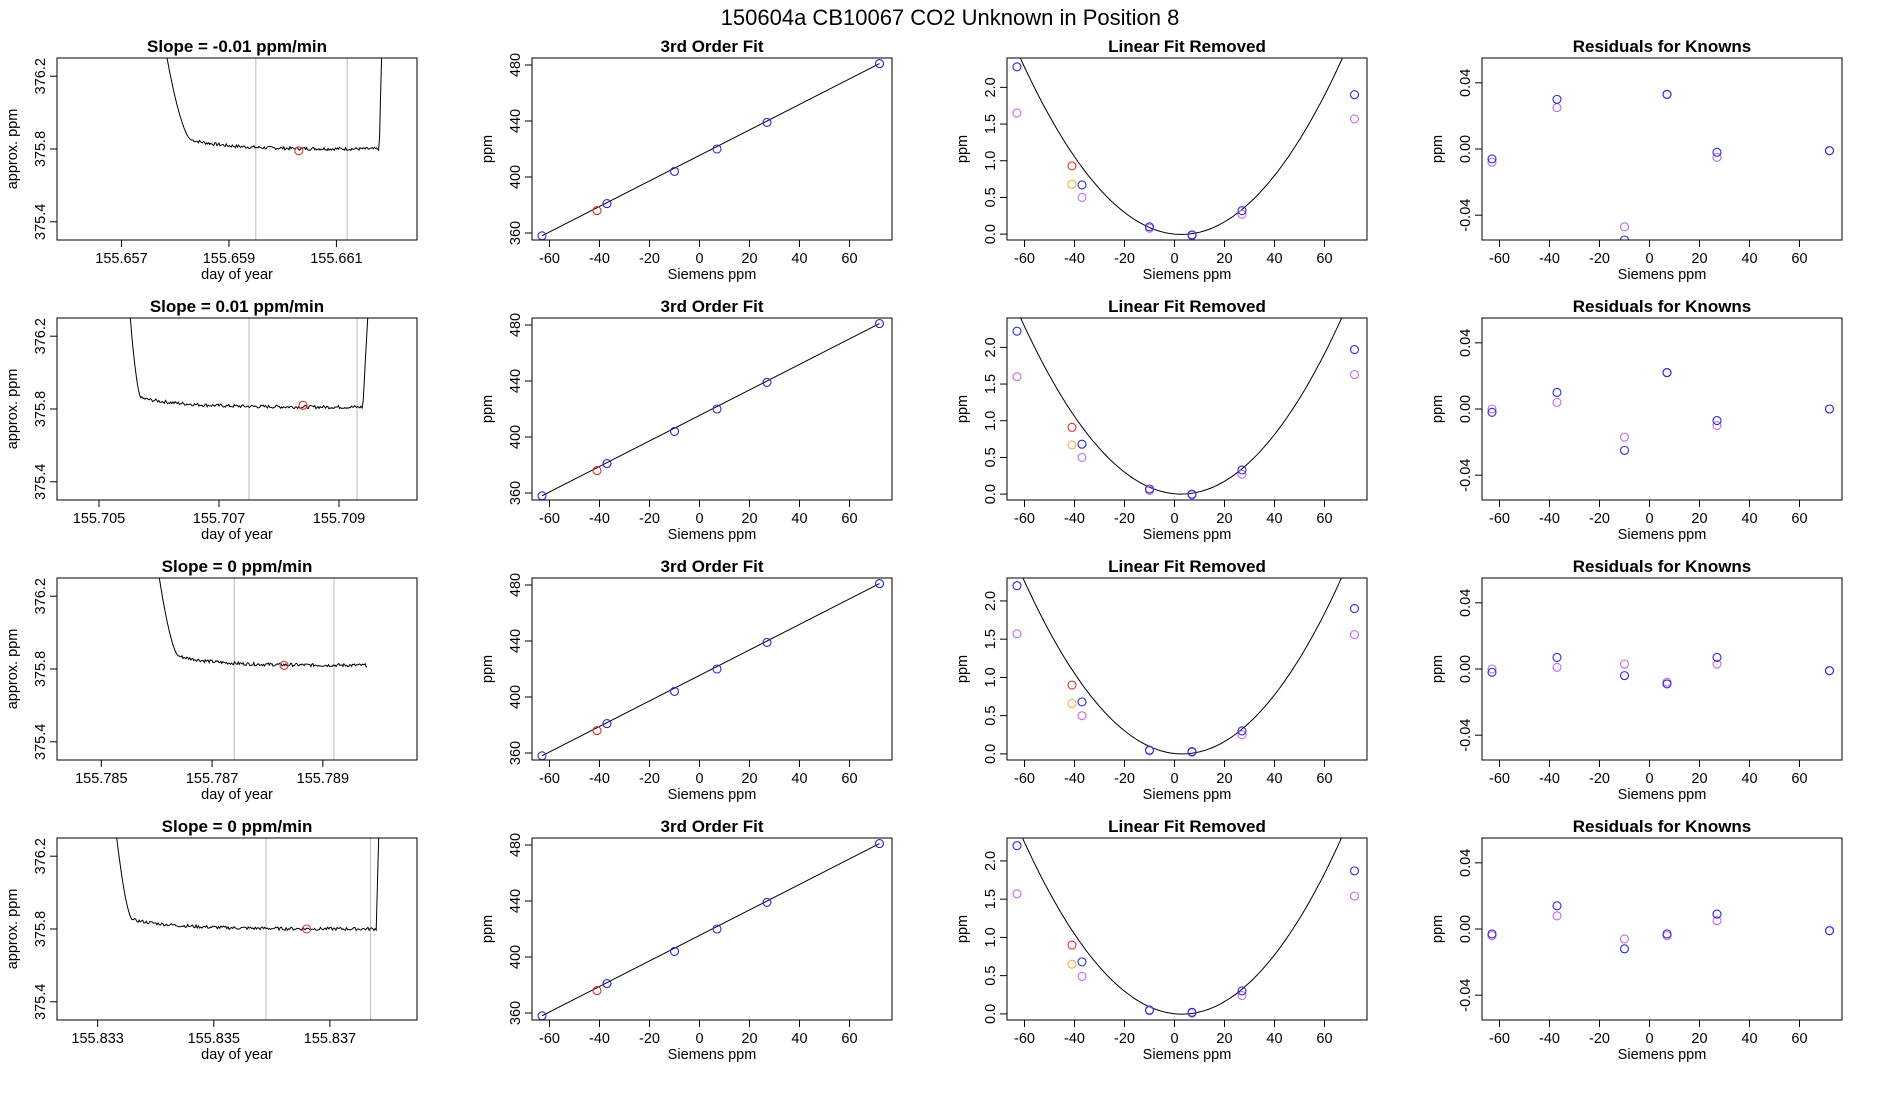 This screenshot has width=1900, height=1100. Describe the element at coordinates (237, 306) in the screenshot. I see `panel-title: Slope = 0.01 ppm/min` at that location.